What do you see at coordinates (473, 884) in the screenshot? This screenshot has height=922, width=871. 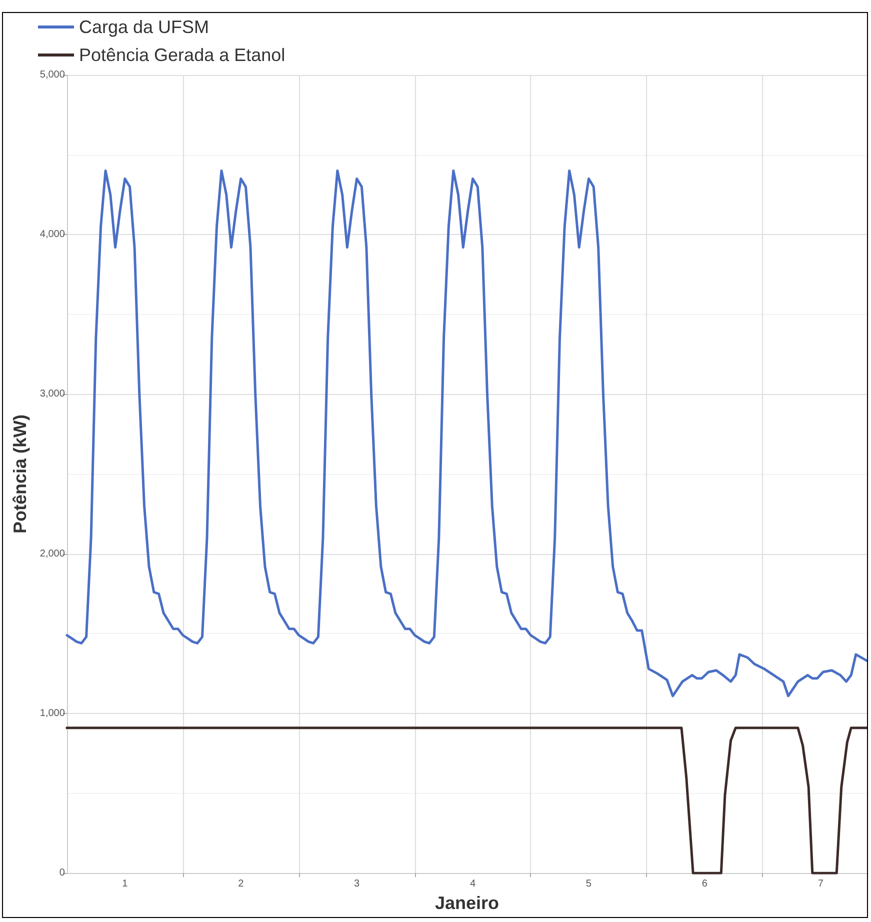 I see `x-tick-label: 4` at bounding box center [473, 884].